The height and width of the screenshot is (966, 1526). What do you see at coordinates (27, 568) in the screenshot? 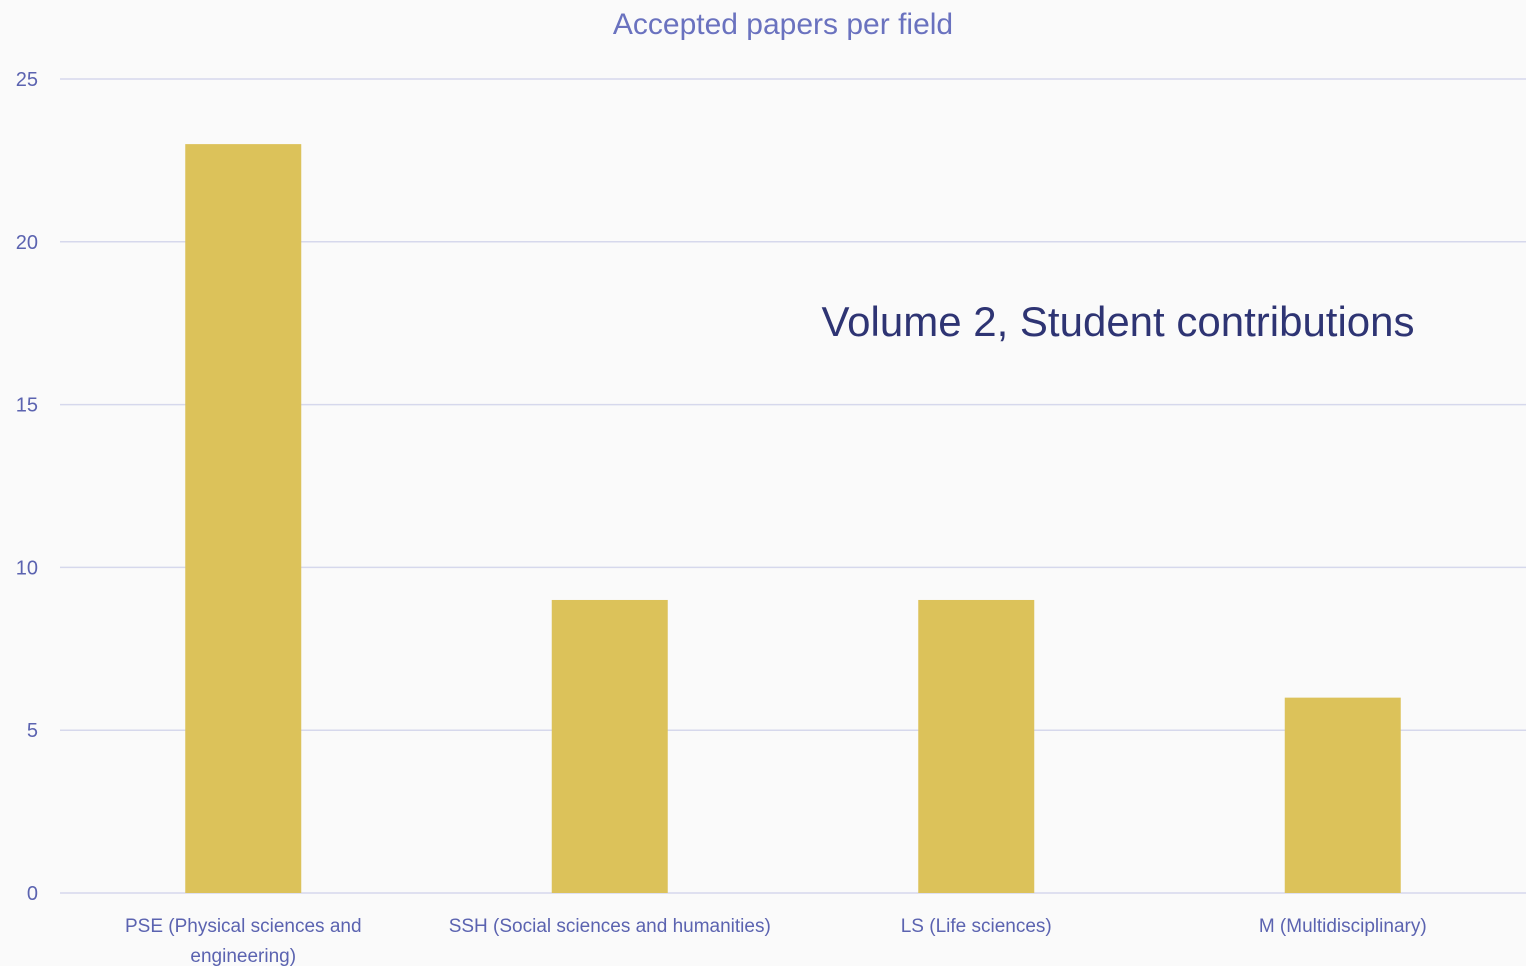
I see `y-tick-label: 10` at bounding box center [27, 568].